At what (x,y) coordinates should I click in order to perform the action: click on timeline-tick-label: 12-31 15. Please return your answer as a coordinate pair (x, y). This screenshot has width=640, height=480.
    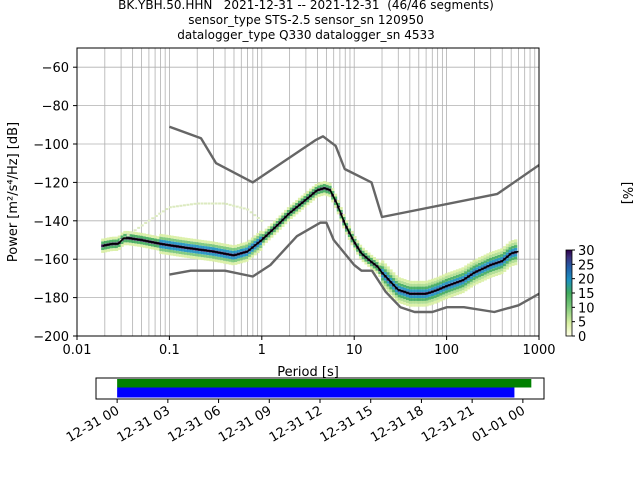
    Looking at the image, I should click on (347, 424).